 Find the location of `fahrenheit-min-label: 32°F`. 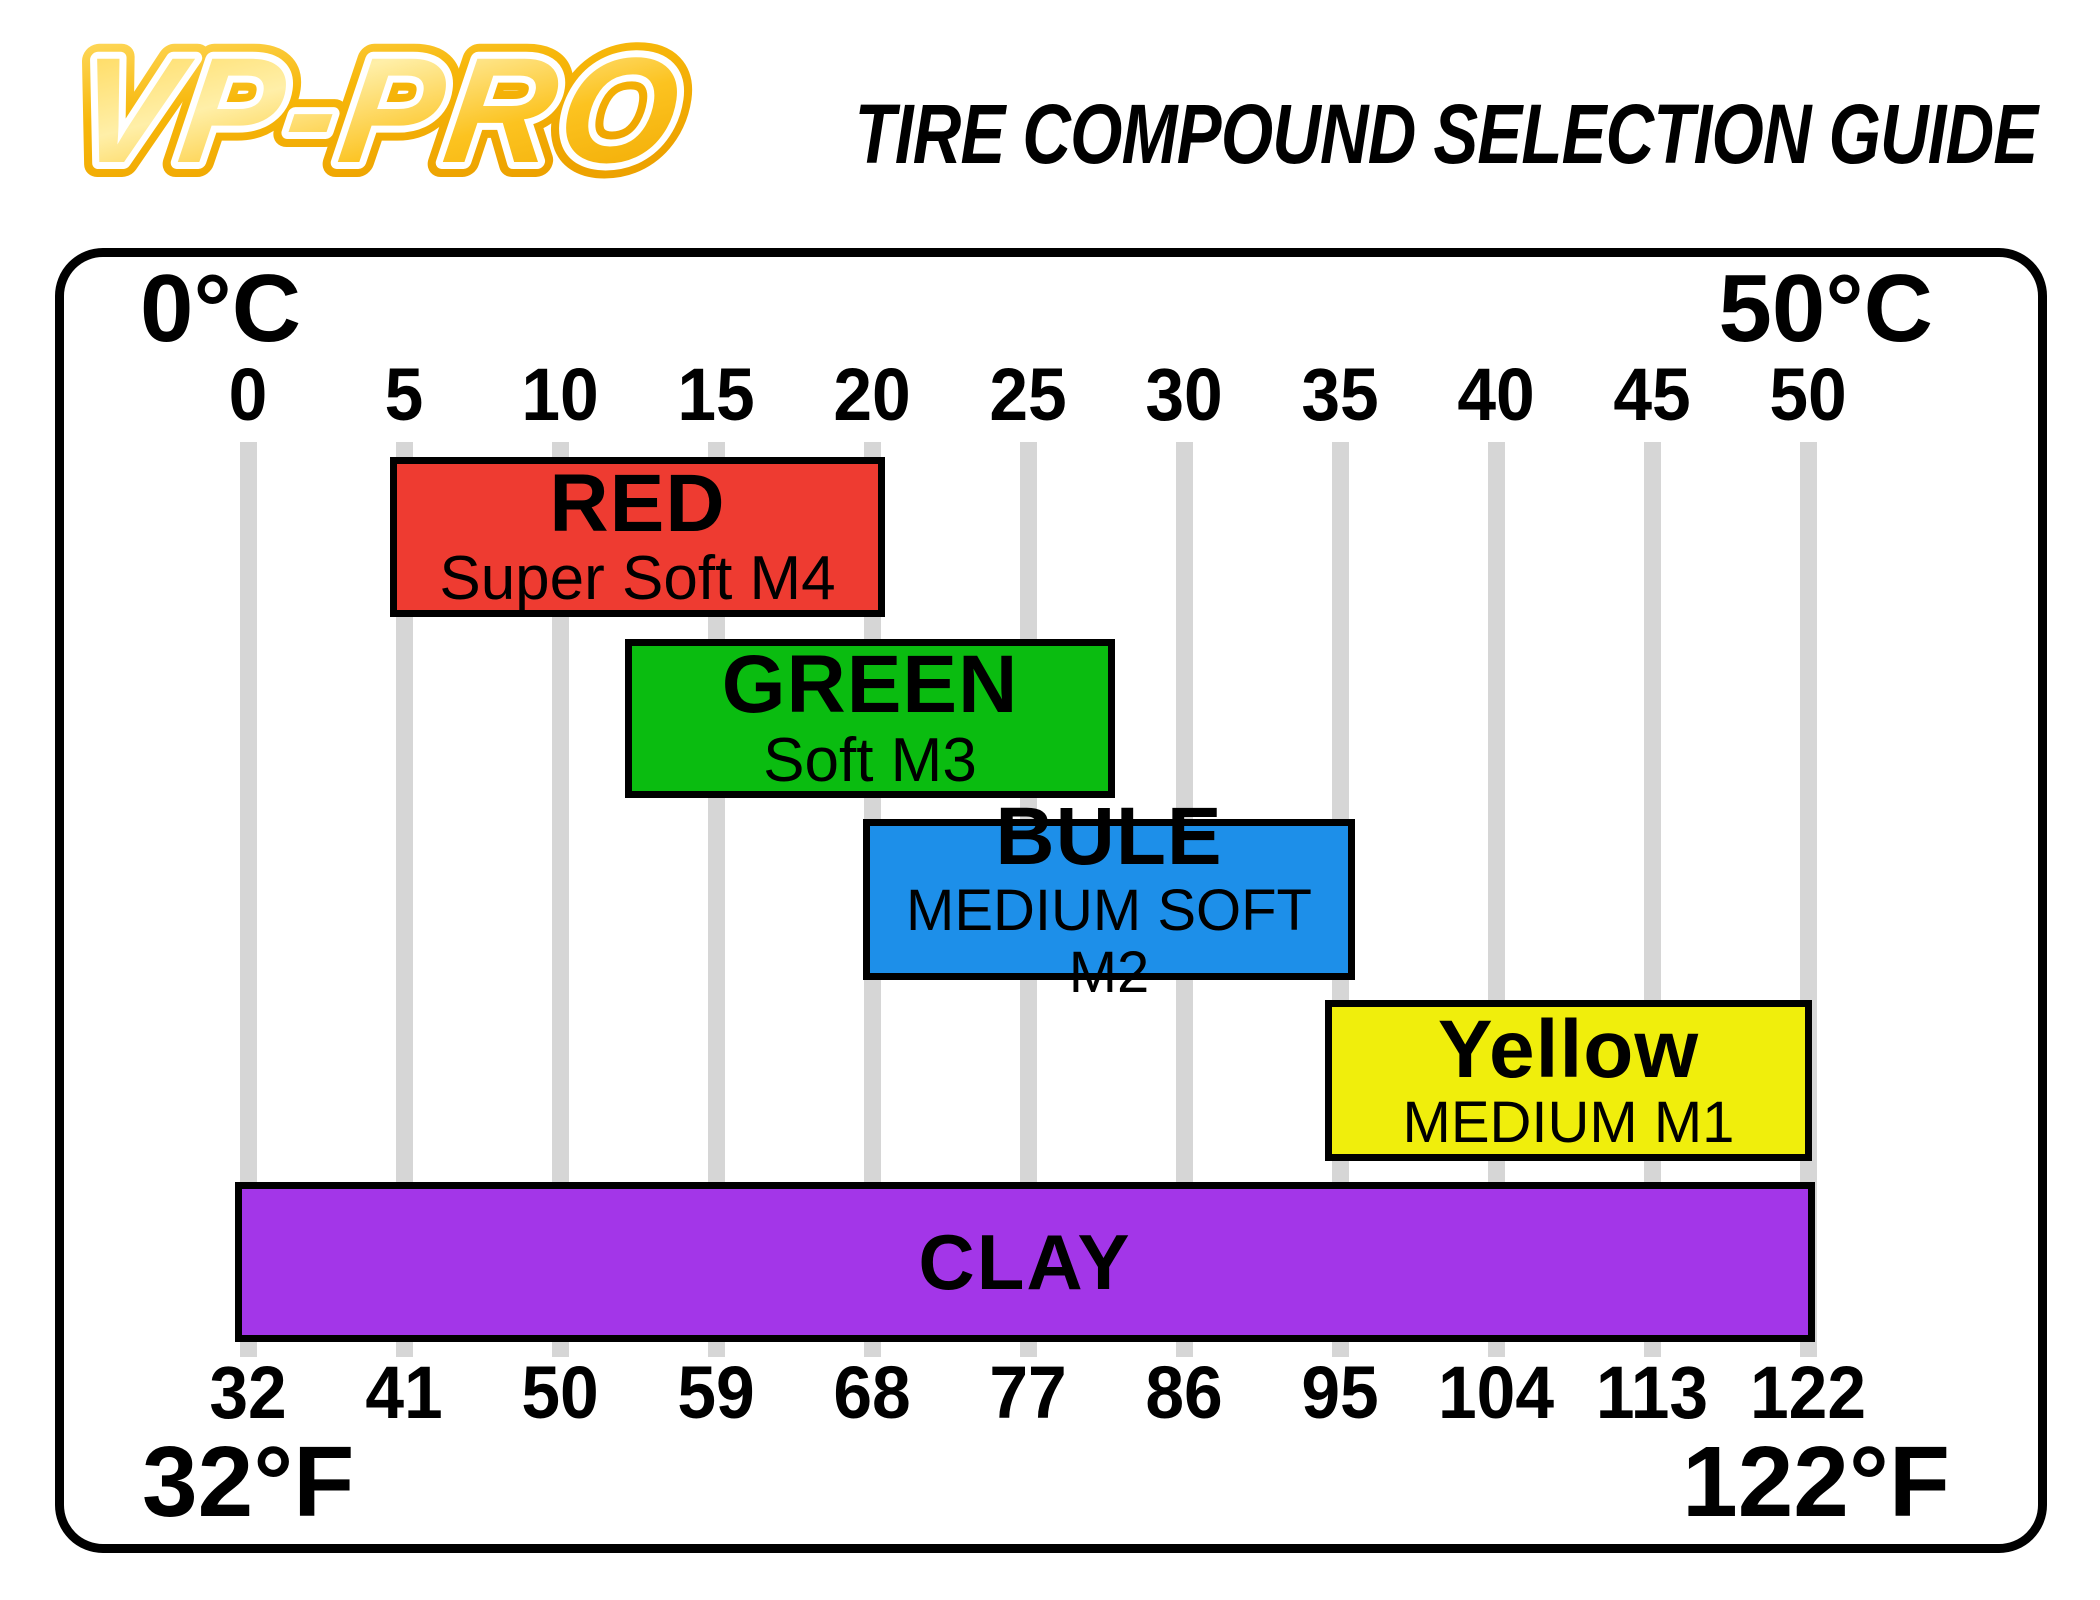

fahrenheit-min-label: 32°F is located at coordinates (248, 1482).